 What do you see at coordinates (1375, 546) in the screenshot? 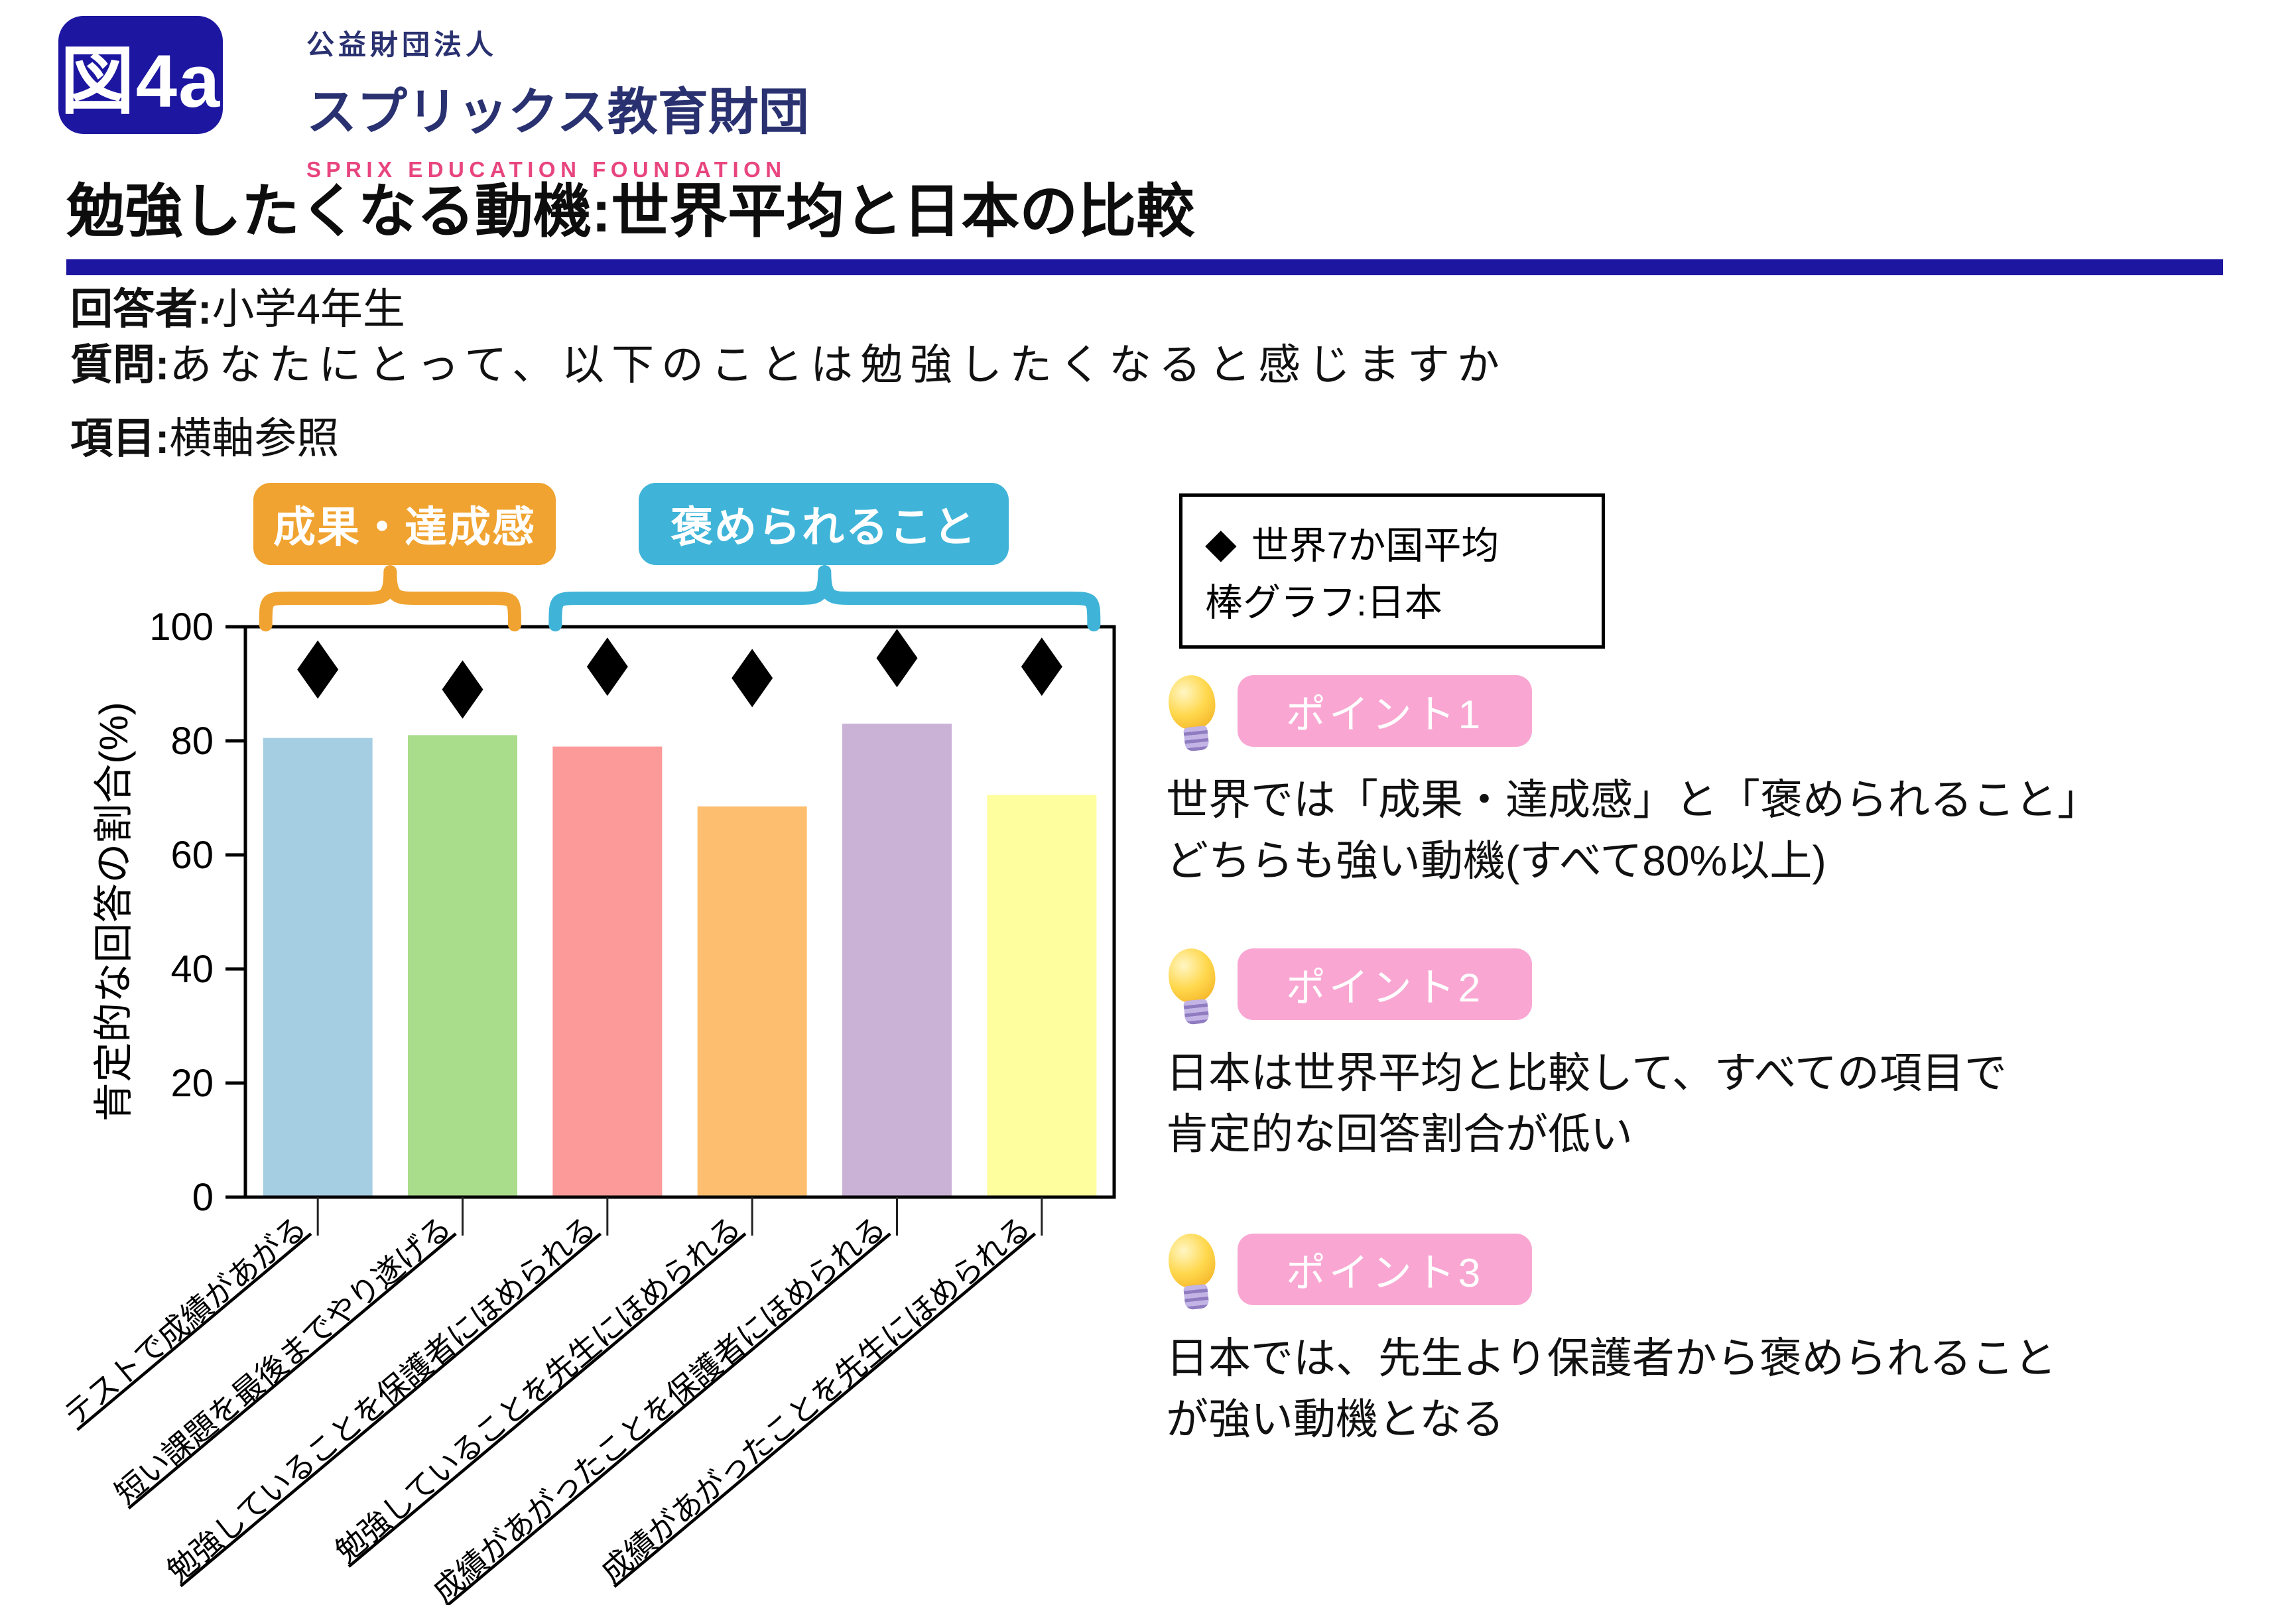
I see `legend-world-average-text: 世界7か国平均` at bounding box center [1375, 546].